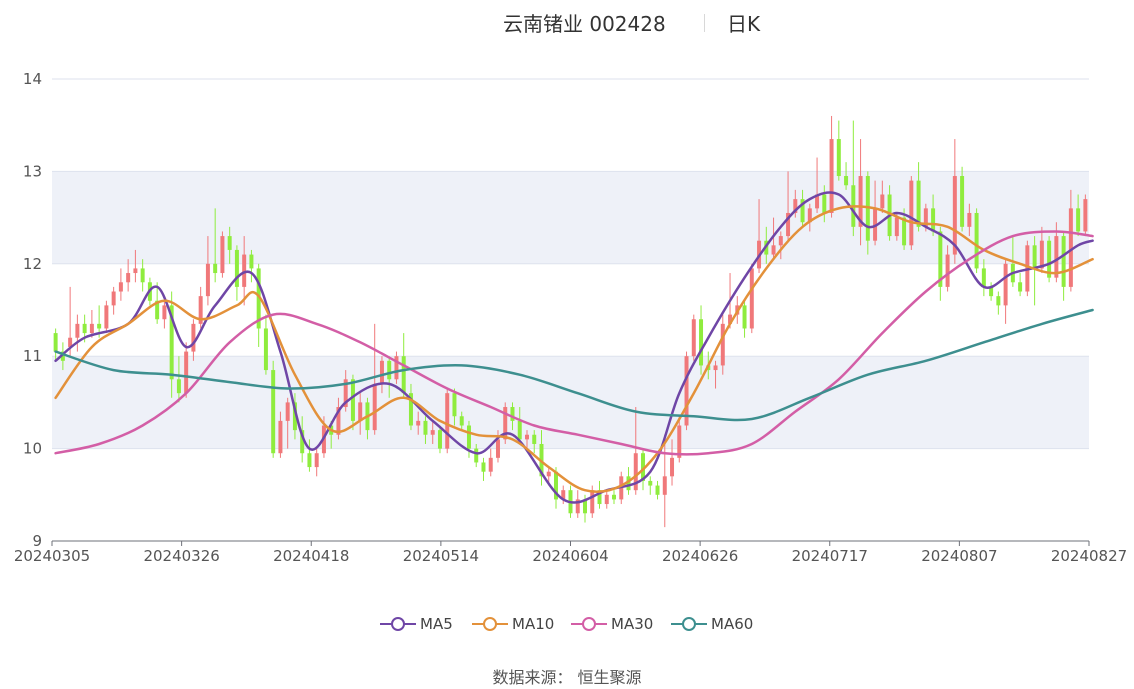  I want to click on stock-title: 云南锗业 002428, so click(584, 24).